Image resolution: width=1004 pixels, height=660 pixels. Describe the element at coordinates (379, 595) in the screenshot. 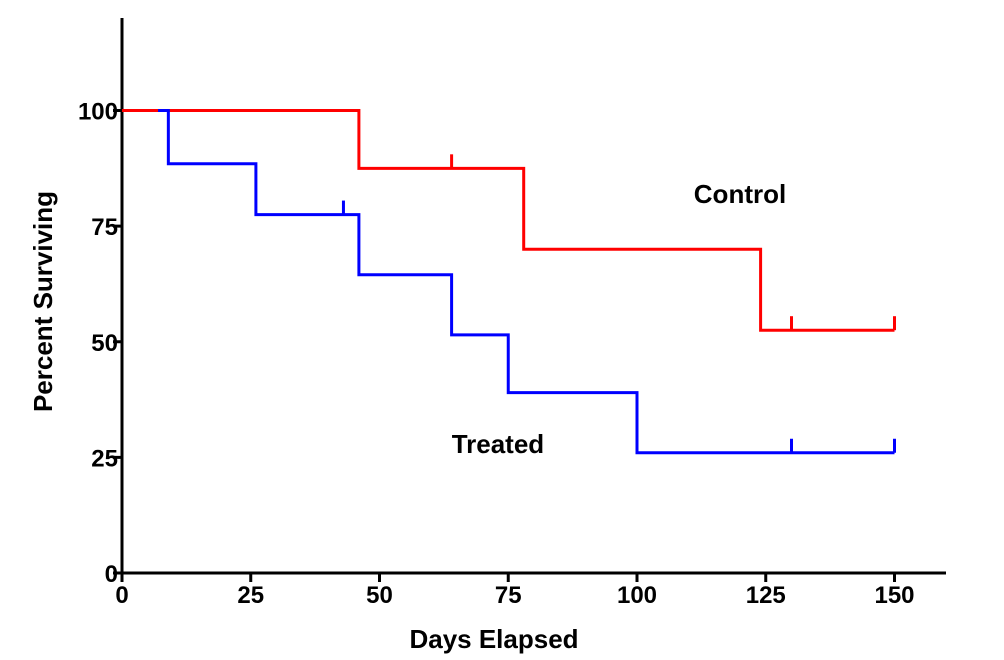

I see `x-tick-label: 50` at that location.